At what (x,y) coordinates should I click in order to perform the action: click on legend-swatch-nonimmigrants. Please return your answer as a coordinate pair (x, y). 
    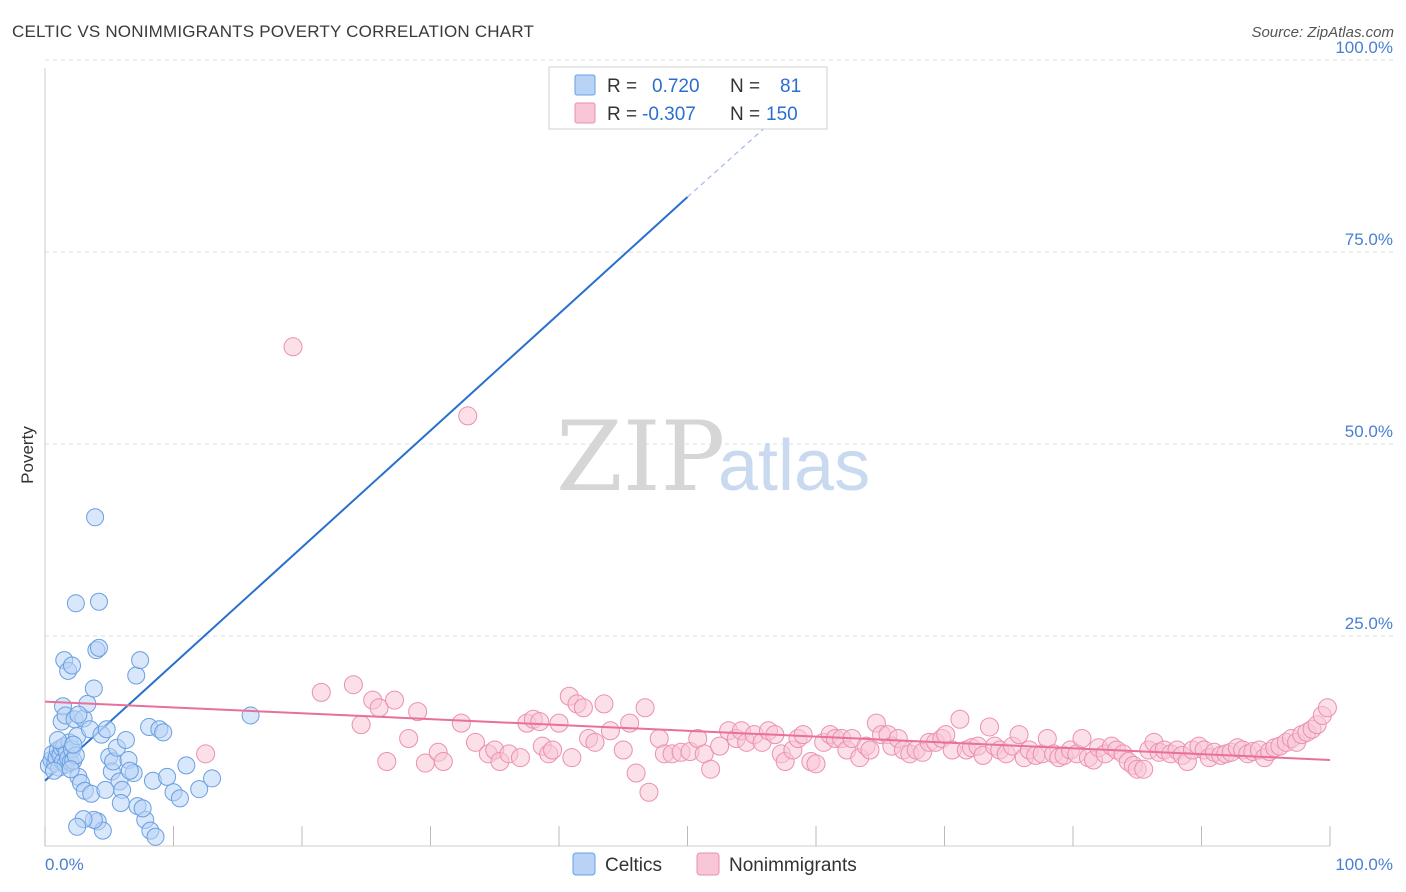
    Looking at the image, I should click on (585, 113).